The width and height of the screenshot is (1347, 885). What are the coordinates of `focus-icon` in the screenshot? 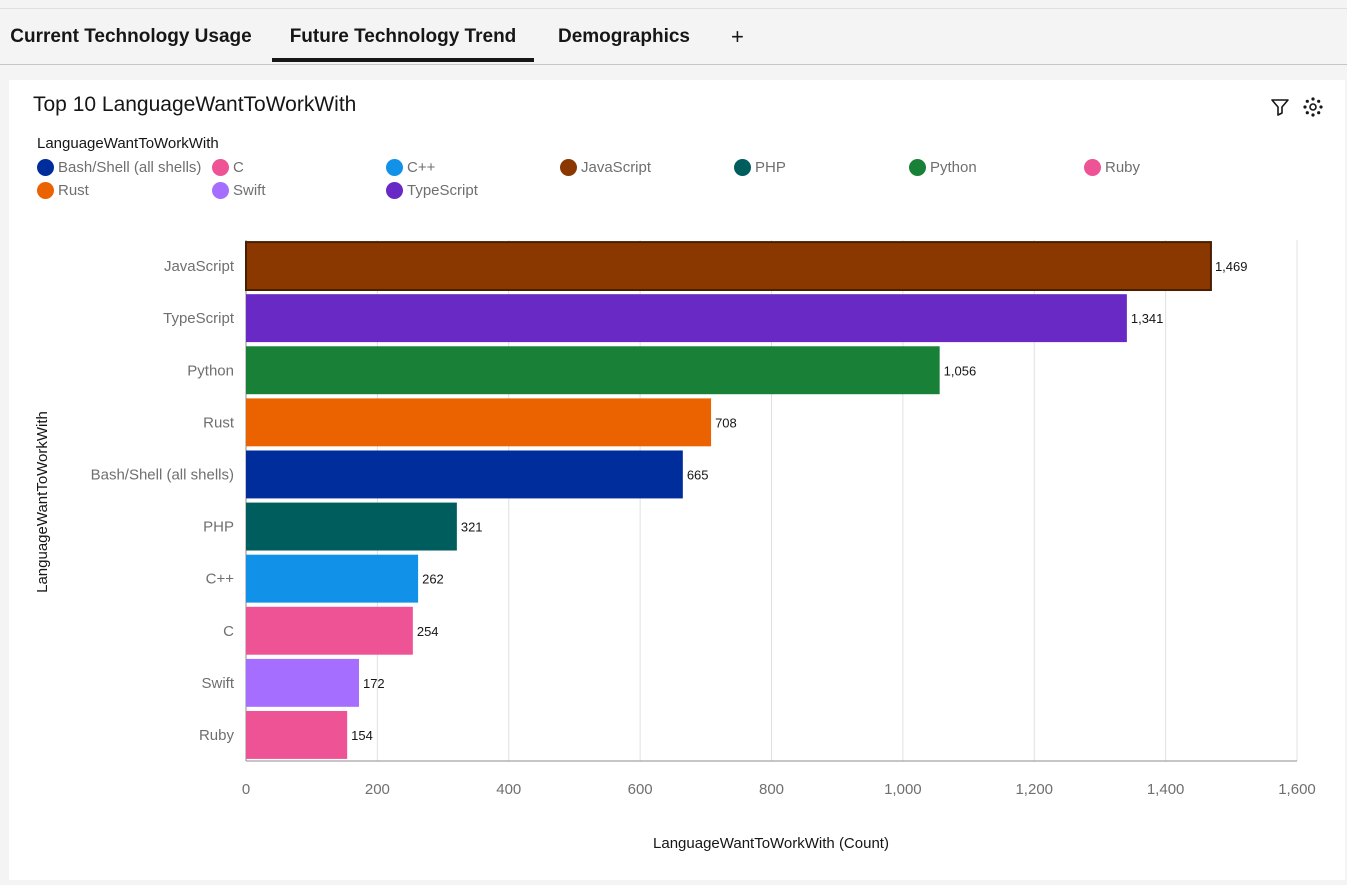 It's located at (1313, 107).